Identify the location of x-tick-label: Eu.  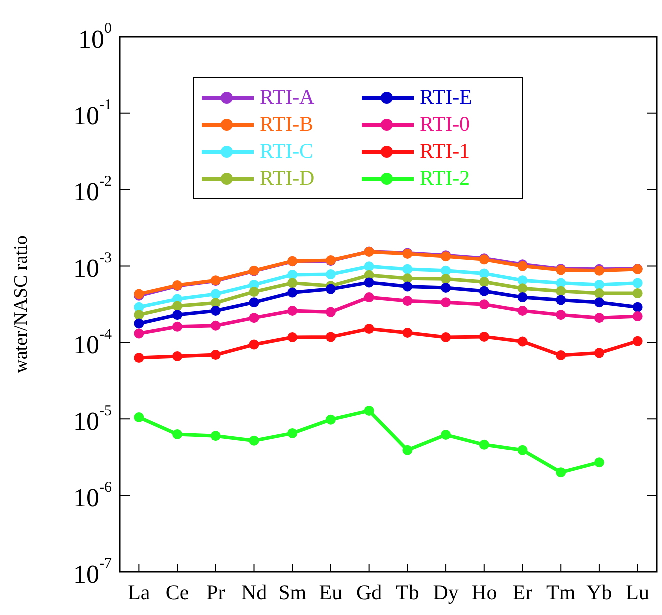
(331, 592).